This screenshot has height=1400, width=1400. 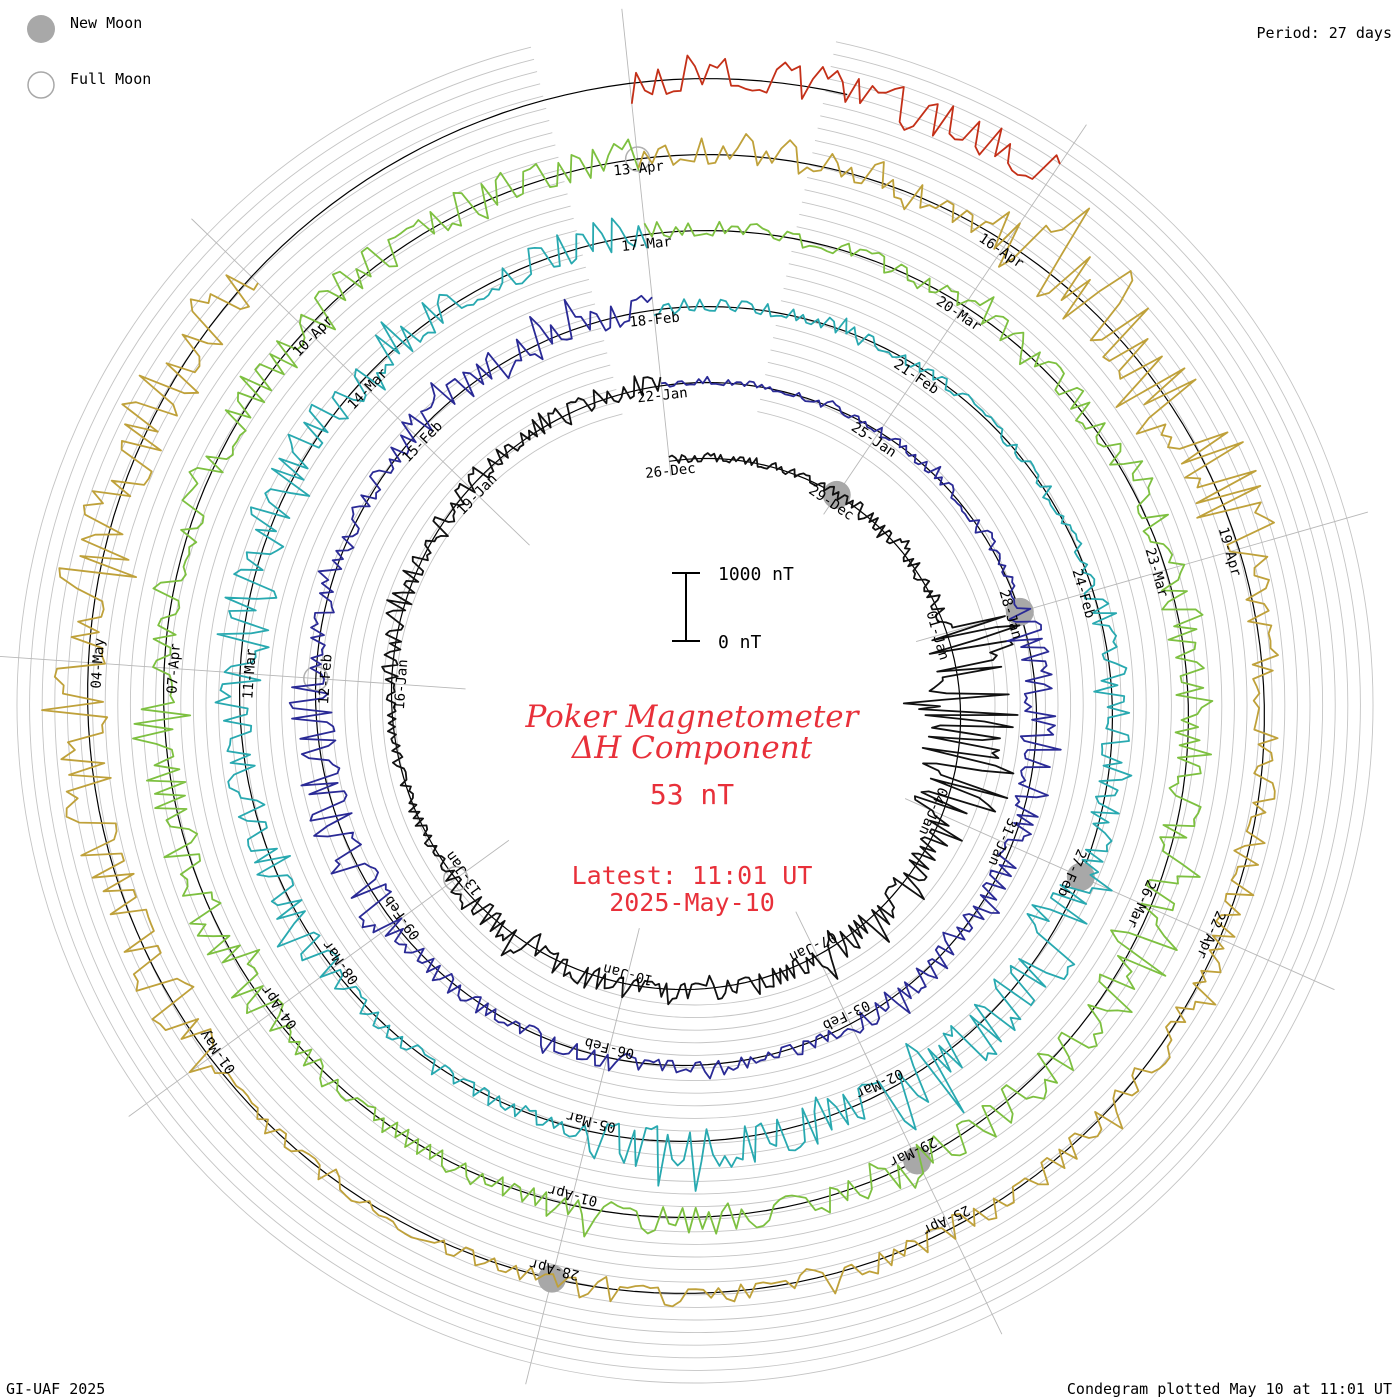 I want to click on latest-date: 2025-May-10, so click(x=692, y=902).